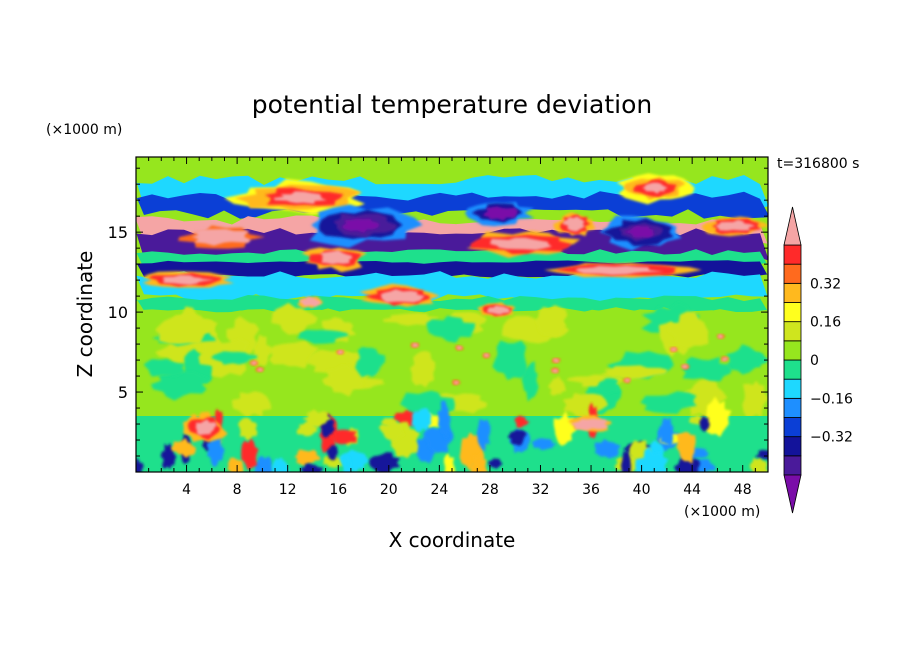  Describe the element at coordinates (722, 512) in the screenshot. I see `x-unit-label: (×1000 m)` at that location.